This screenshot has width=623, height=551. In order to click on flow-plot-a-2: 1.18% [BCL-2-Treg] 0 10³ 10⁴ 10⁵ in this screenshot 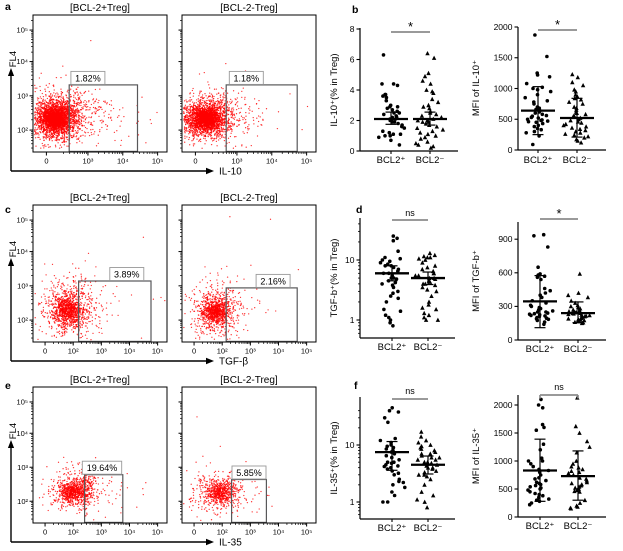, I will do `click(247, 84)`.